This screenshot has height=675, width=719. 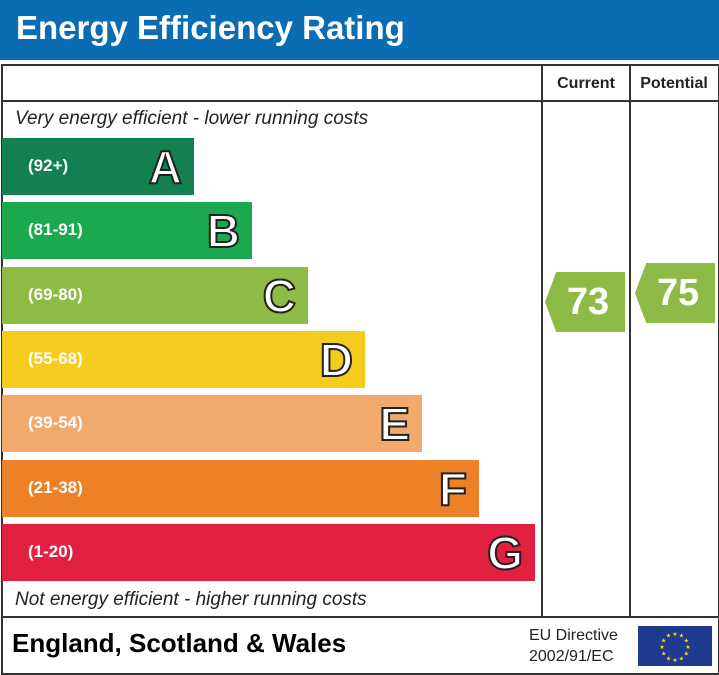 I want to click on band-letter: A, so click(x=165, y=167).